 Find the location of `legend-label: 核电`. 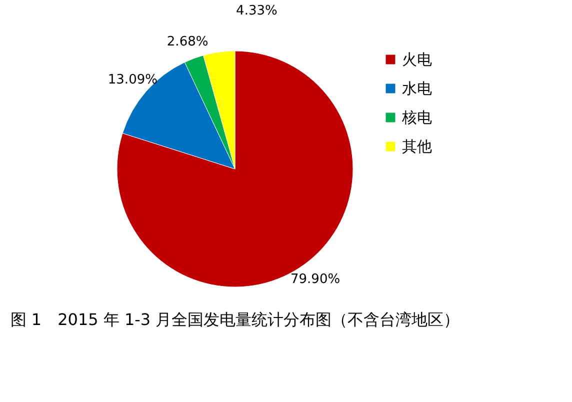

legend-label: 核电 is located at coordinates (416, 117).